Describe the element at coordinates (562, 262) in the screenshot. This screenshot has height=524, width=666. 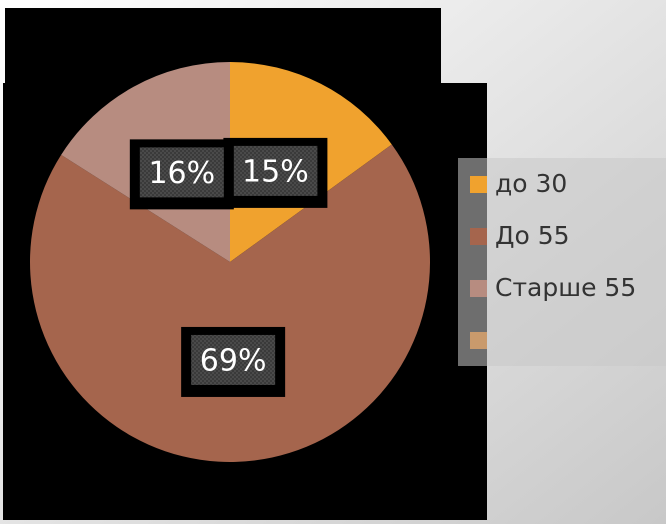
I see `legend-box` at that location.